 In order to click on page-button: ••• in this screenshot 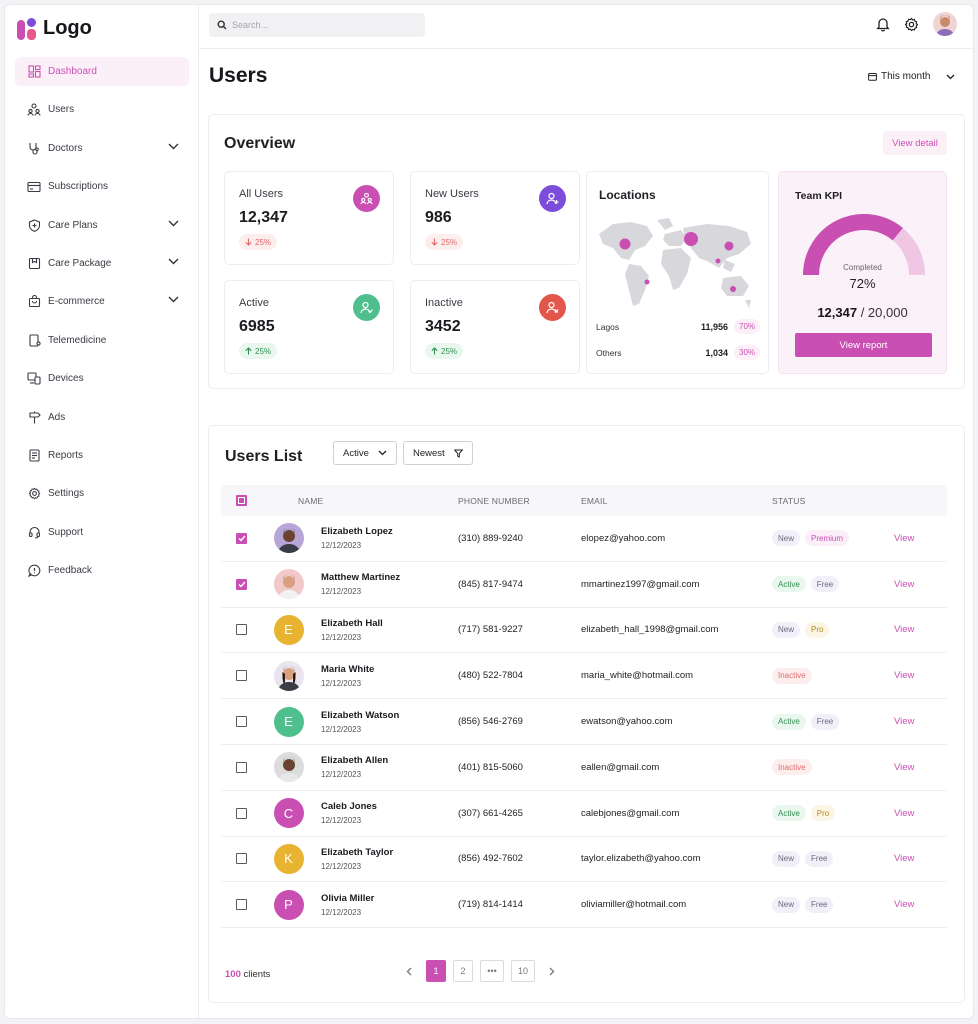, I will do `click(492, 971)`.